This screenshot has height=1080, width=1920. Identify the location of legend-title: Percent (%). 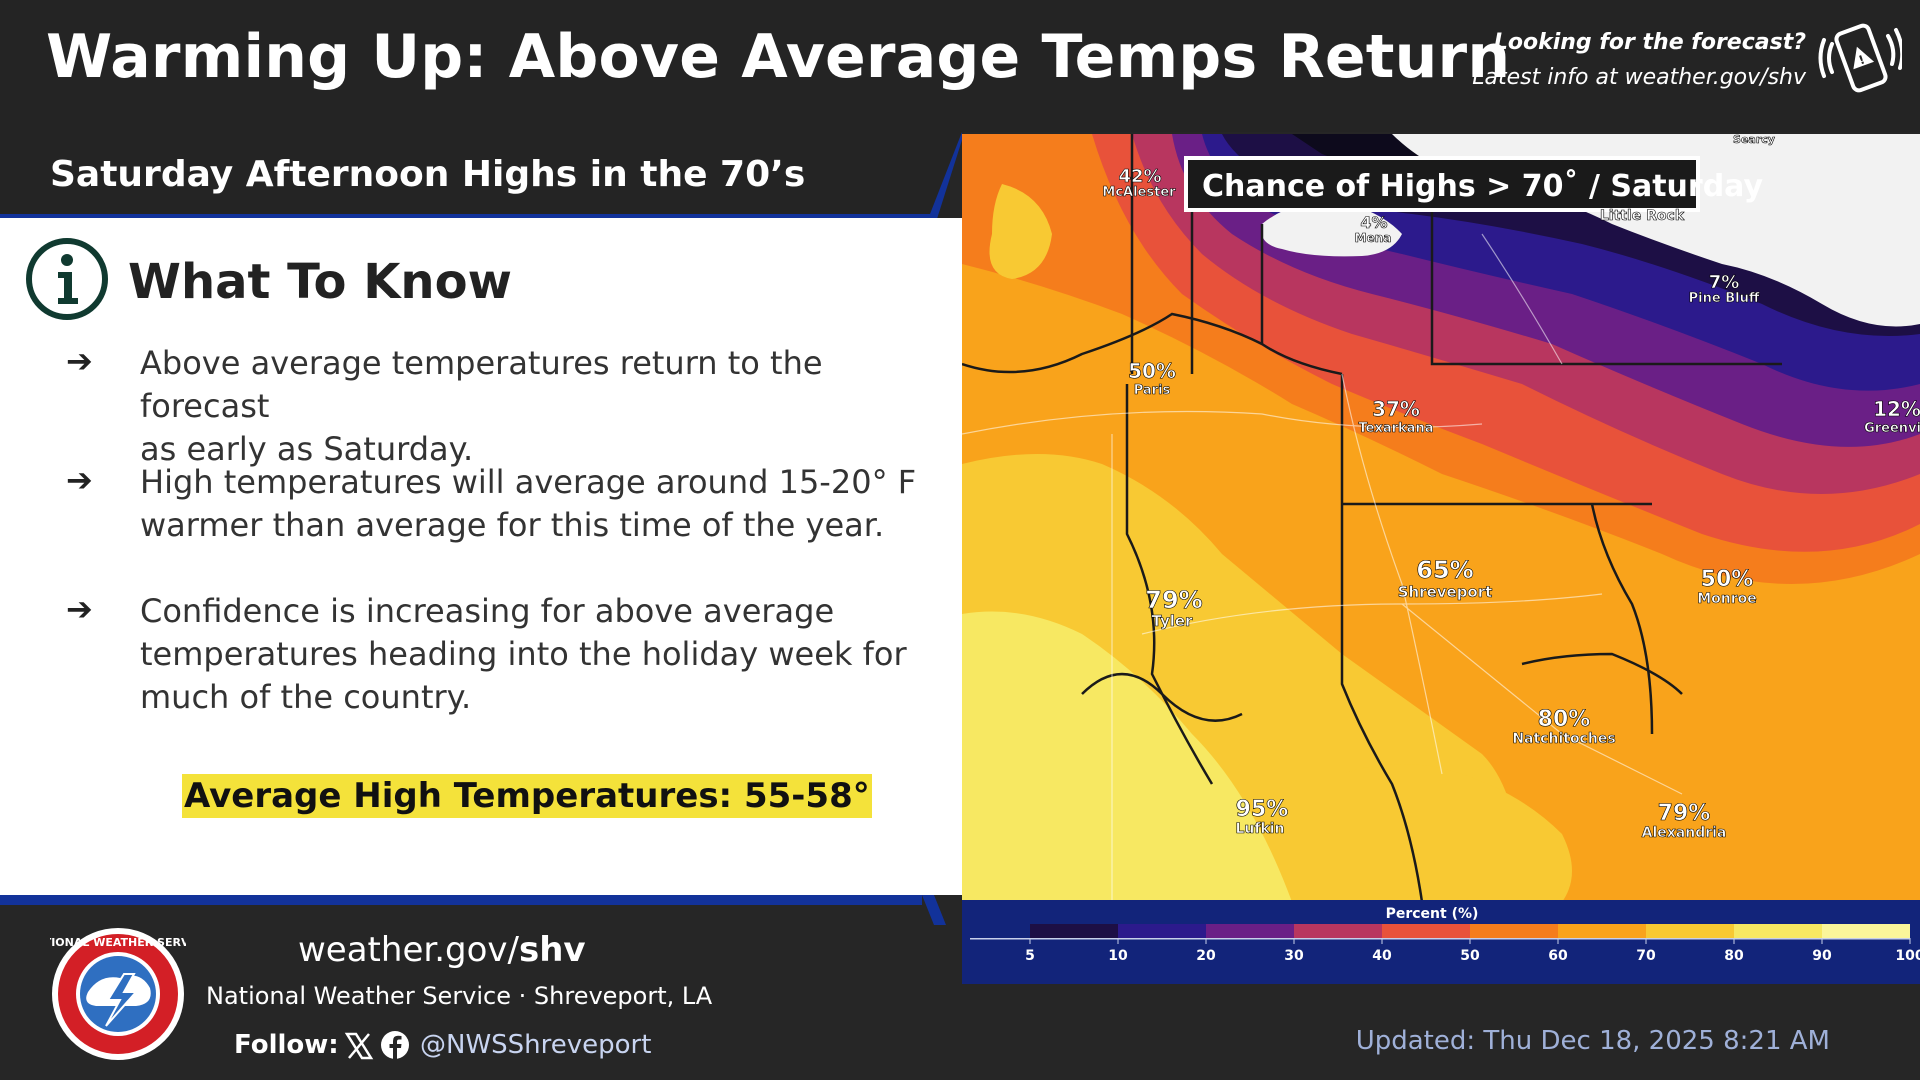
(1432, 914).